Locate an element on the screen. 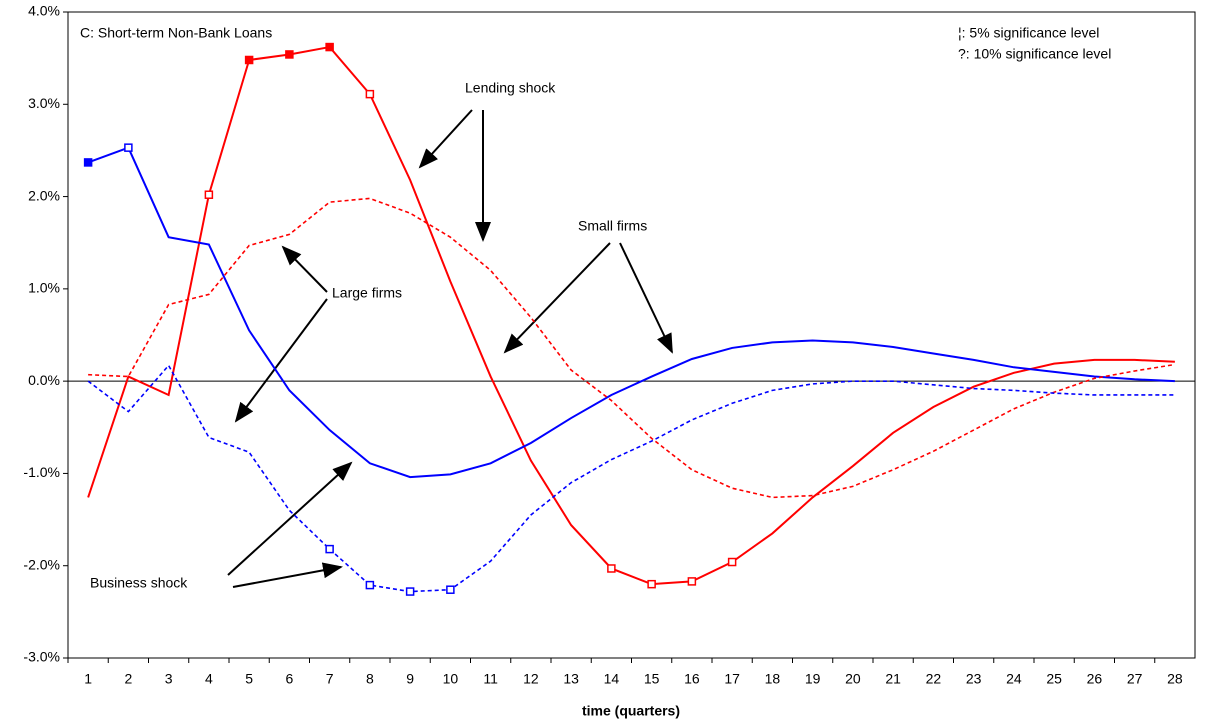 This screenshot has height=725, width=1208. x-tick-label: 16 is located at coordinates (692, 679).